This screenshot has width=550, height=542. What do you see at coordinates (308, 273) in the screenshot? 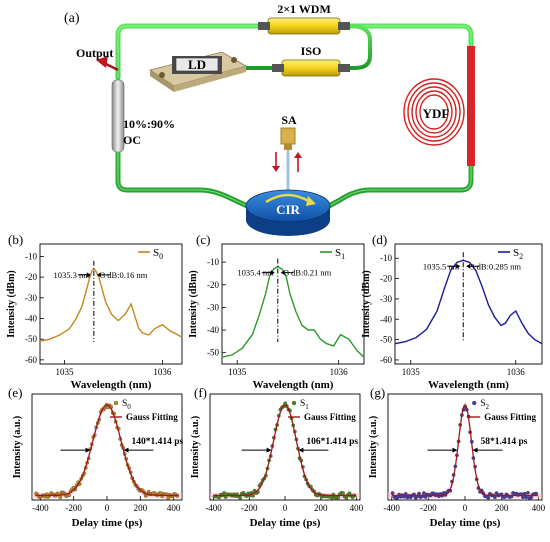
I see `bandwidth-label: 3 dB:0.21 nm` at bounding box center [308, 273].